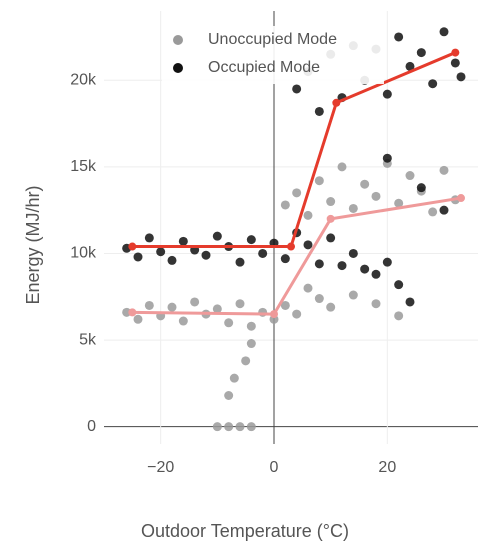  I want to click on y-tick-label: 5k, so click(88, 339).